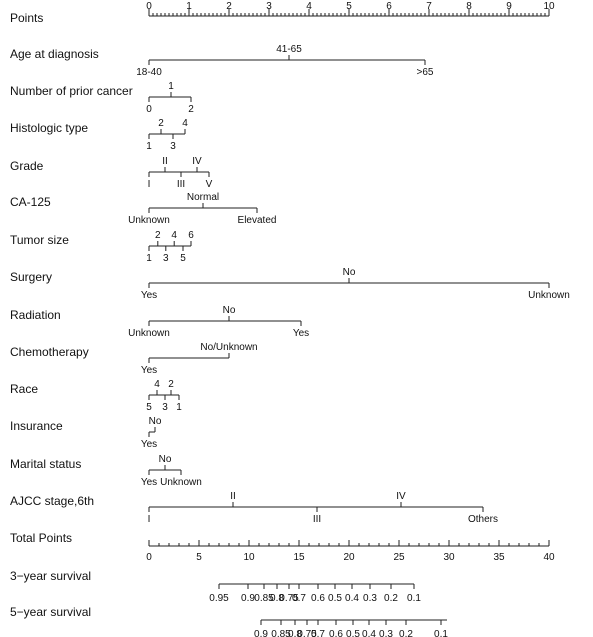 Image resolution: width=593 pixels, height=637 pixels. I want to click on level-label: Normal, so click(203, 197).